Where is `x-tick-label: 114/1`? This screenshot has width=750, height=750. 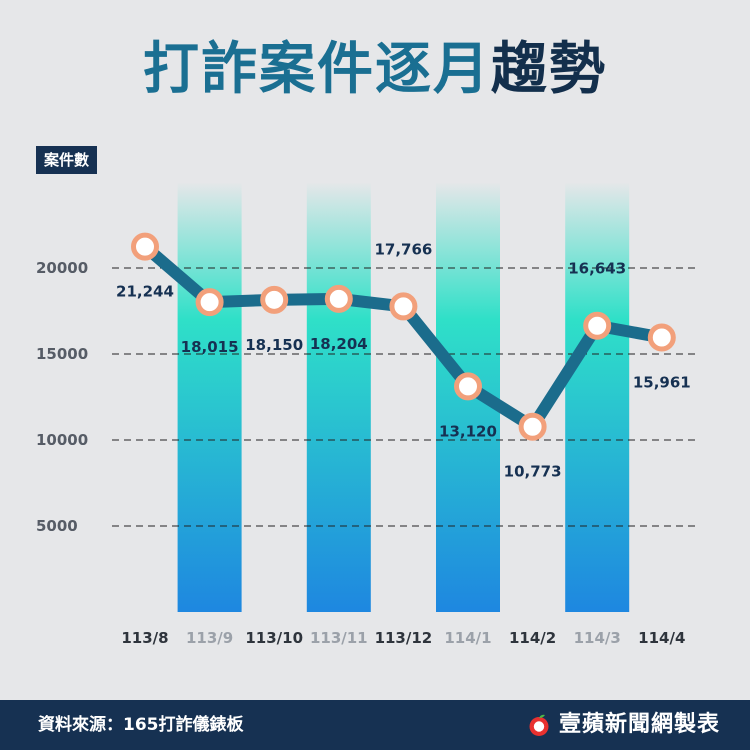 x-tick-label: 114/1 is located at coordinates (467, 638).